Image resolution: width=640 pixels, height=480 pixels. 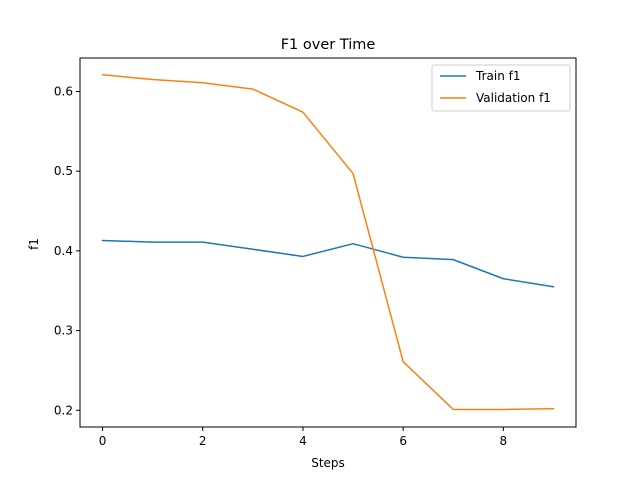 What do you see at coordinates (403, 441) in the screenshot?
I see `x-tick-label: 6` at bounding box center [403, 441].